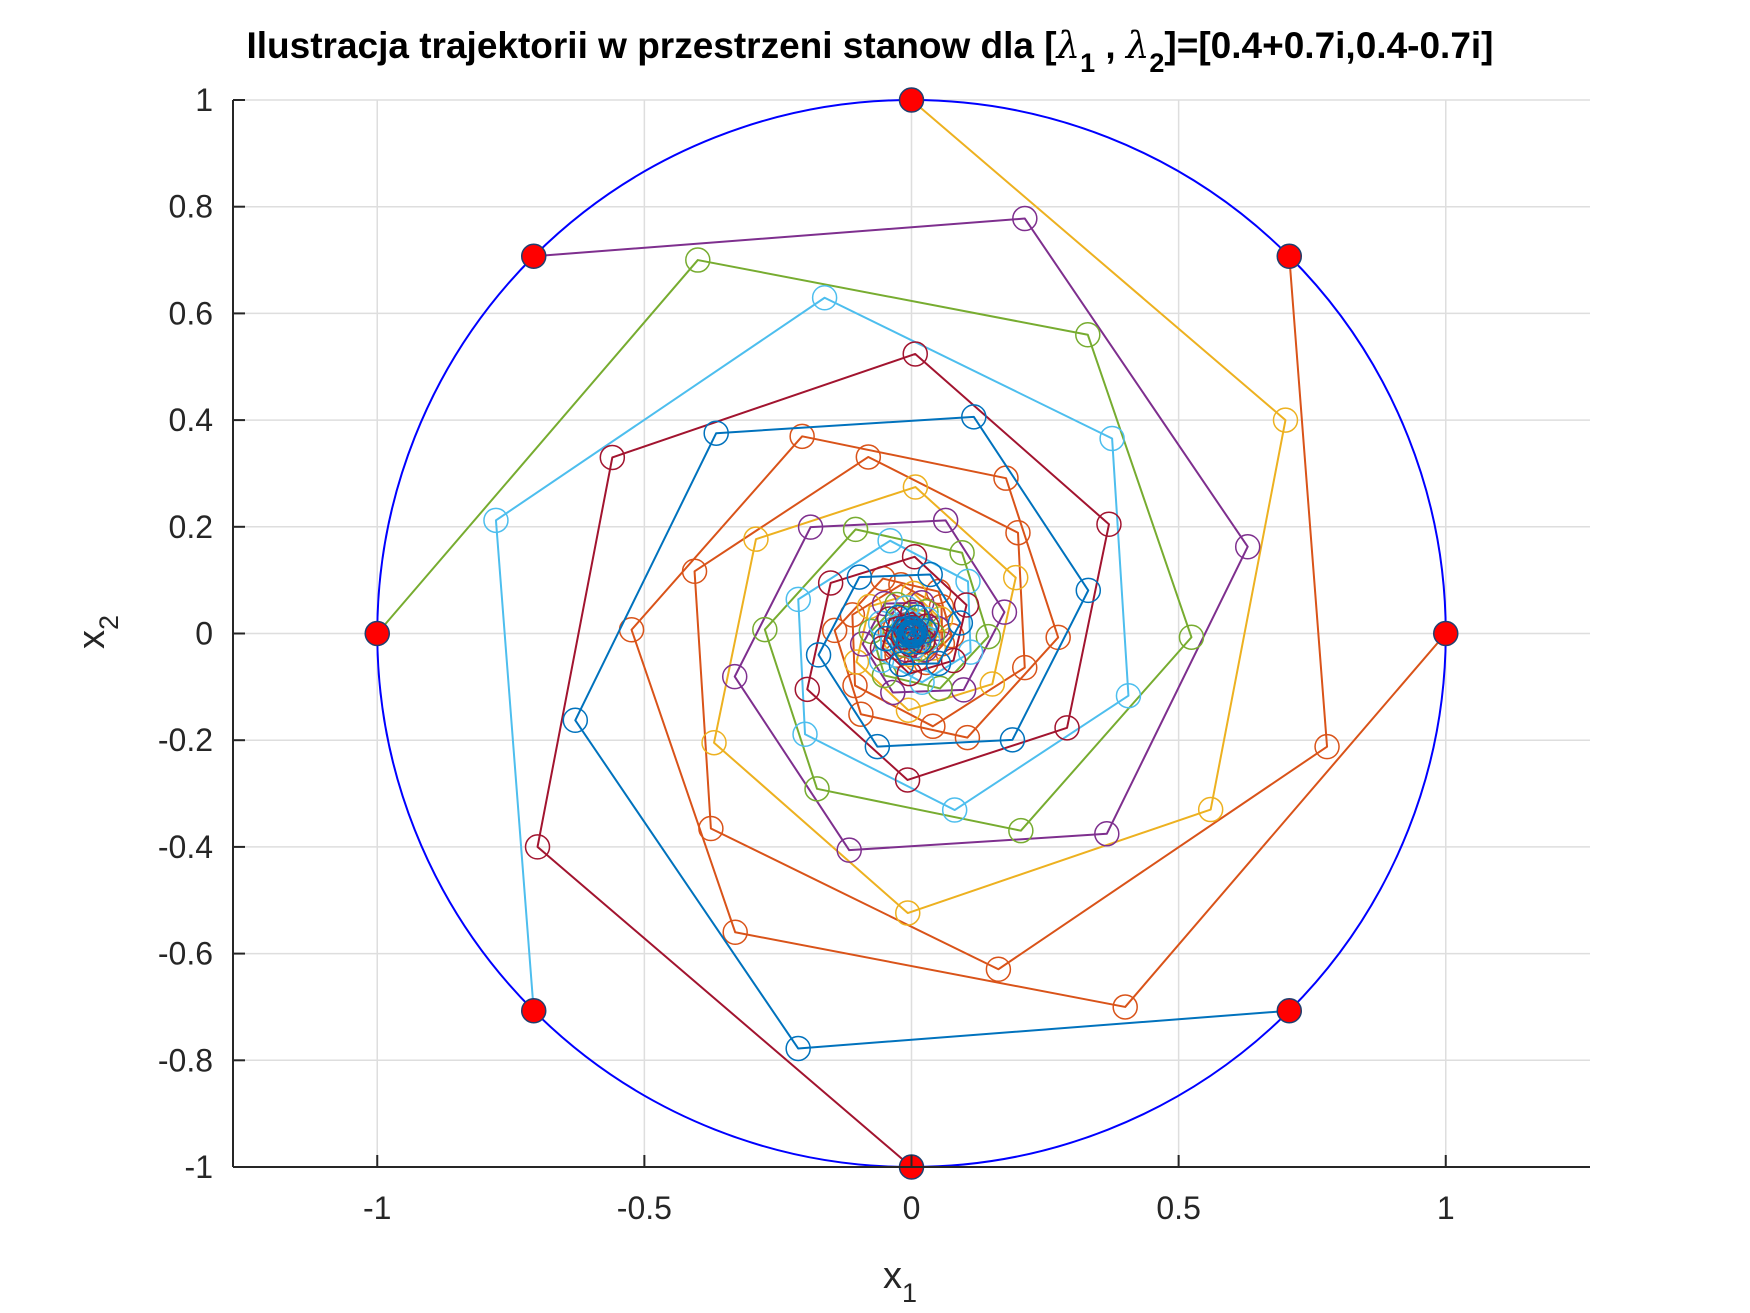 The width and height of the screenshot is (1750, 1313). I want to click on y-tick-label: -0.2, so click(185, 740).